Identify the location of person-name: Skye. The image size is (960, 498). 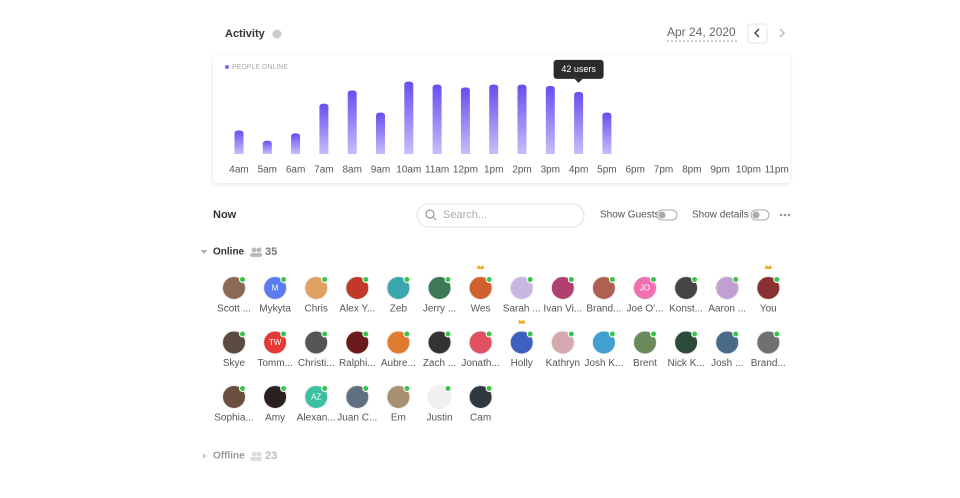
(234, 363).